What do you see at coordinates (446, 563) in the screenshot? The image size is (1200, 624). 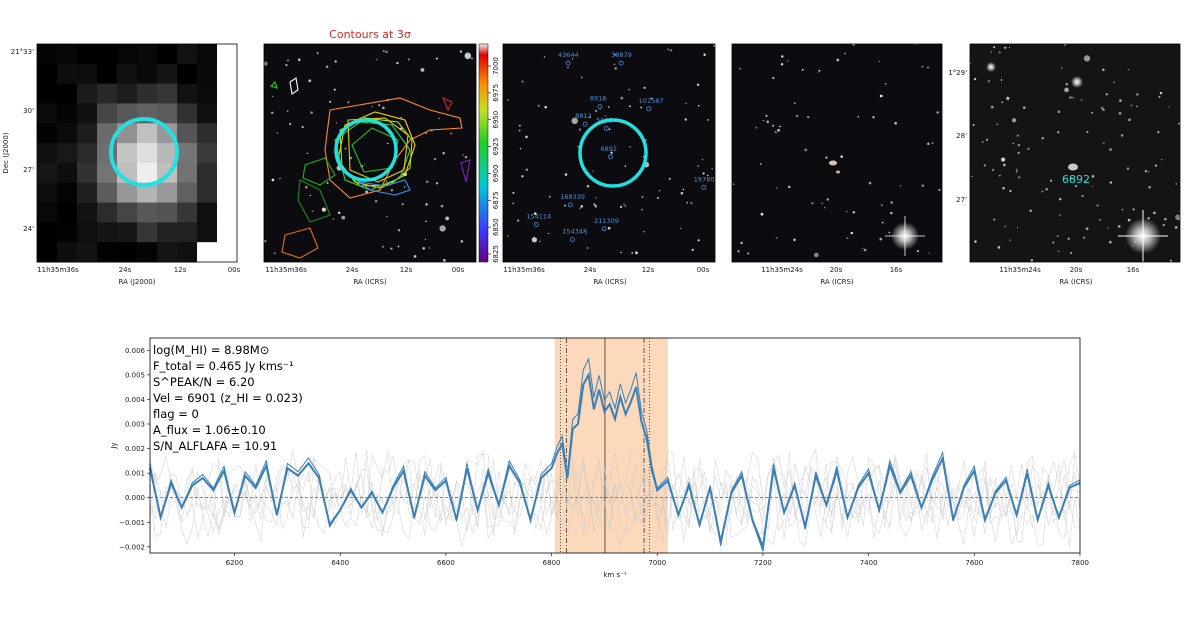 I see `xtick-label: 6600` at bounding box center [446, 563].